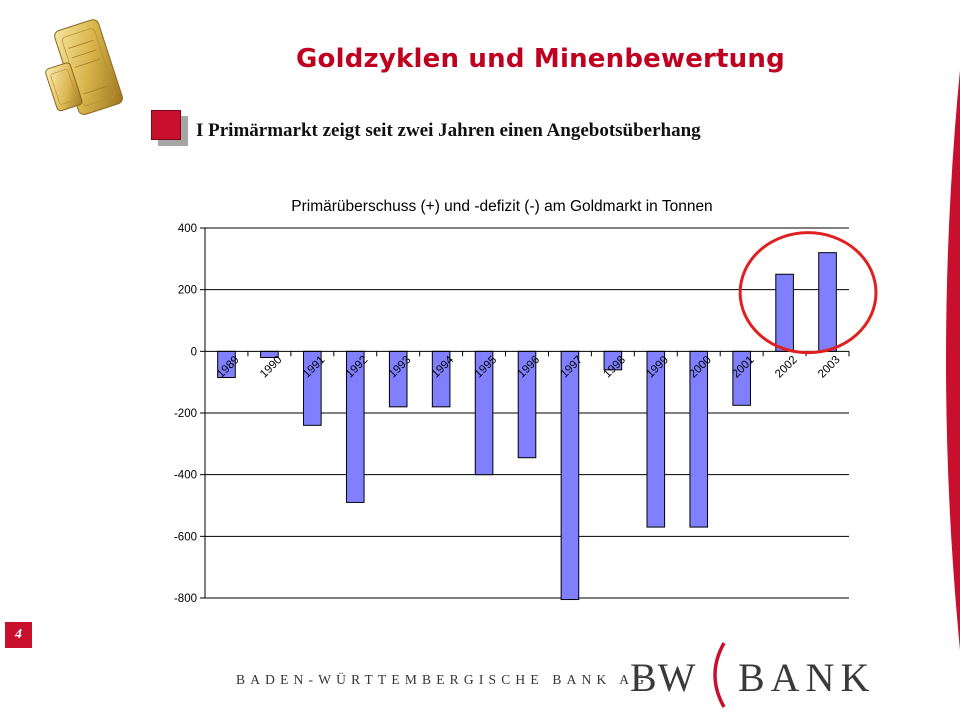 The height and width of the screenshot is (720, 960). What do you see at coordinates (808, 293) in the screenshot?
I see `highlight-circle` at bounding box center [808, 293].